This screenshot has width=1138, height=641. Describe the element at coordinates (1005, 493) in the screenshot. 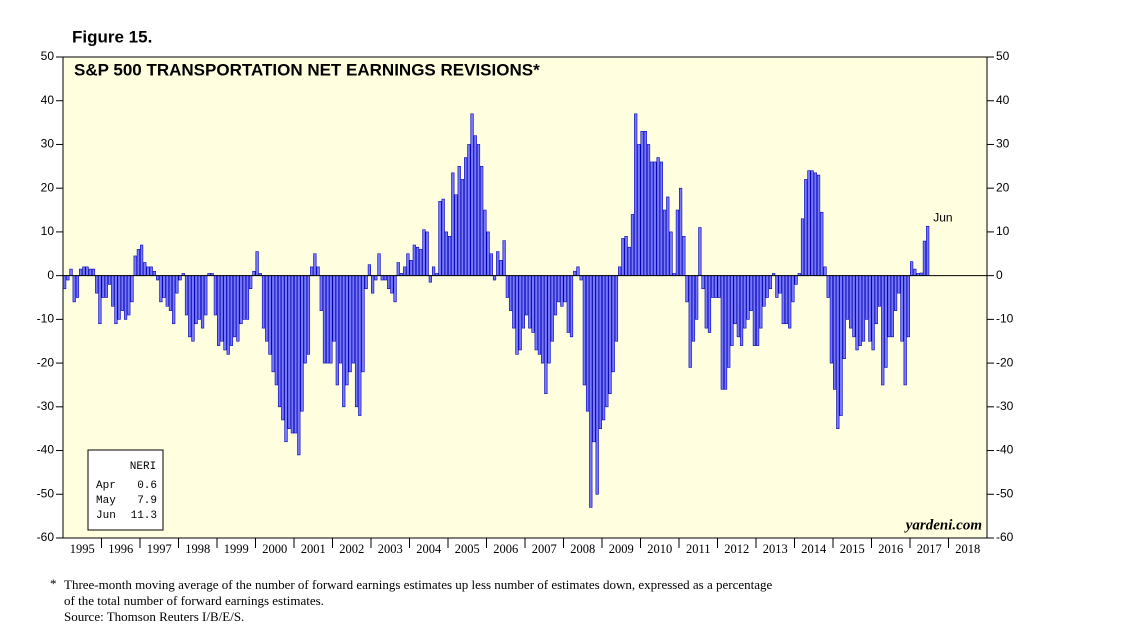

I see `y2-tick-label: -50` at that location.